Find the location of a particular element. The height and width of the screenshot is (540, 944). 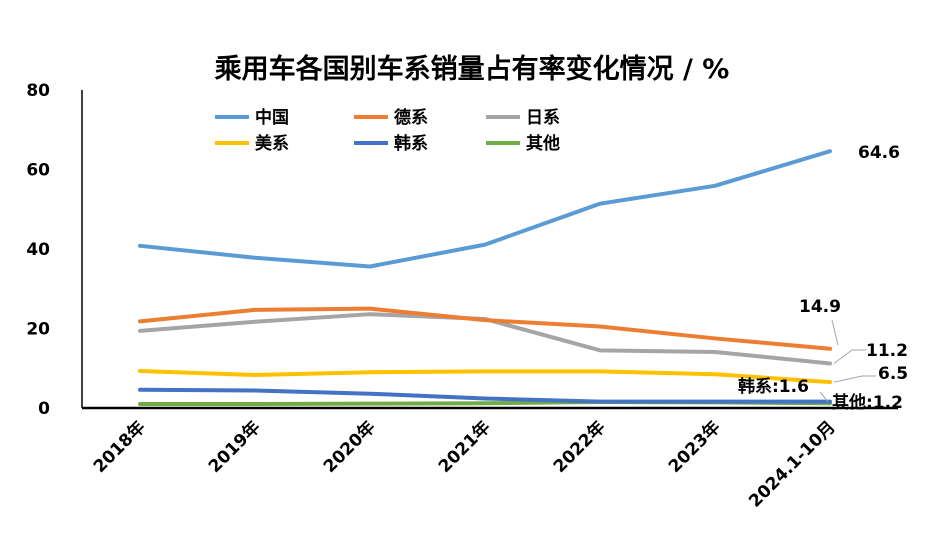

legend-label: 中国 is located at coordinates (272, 117).